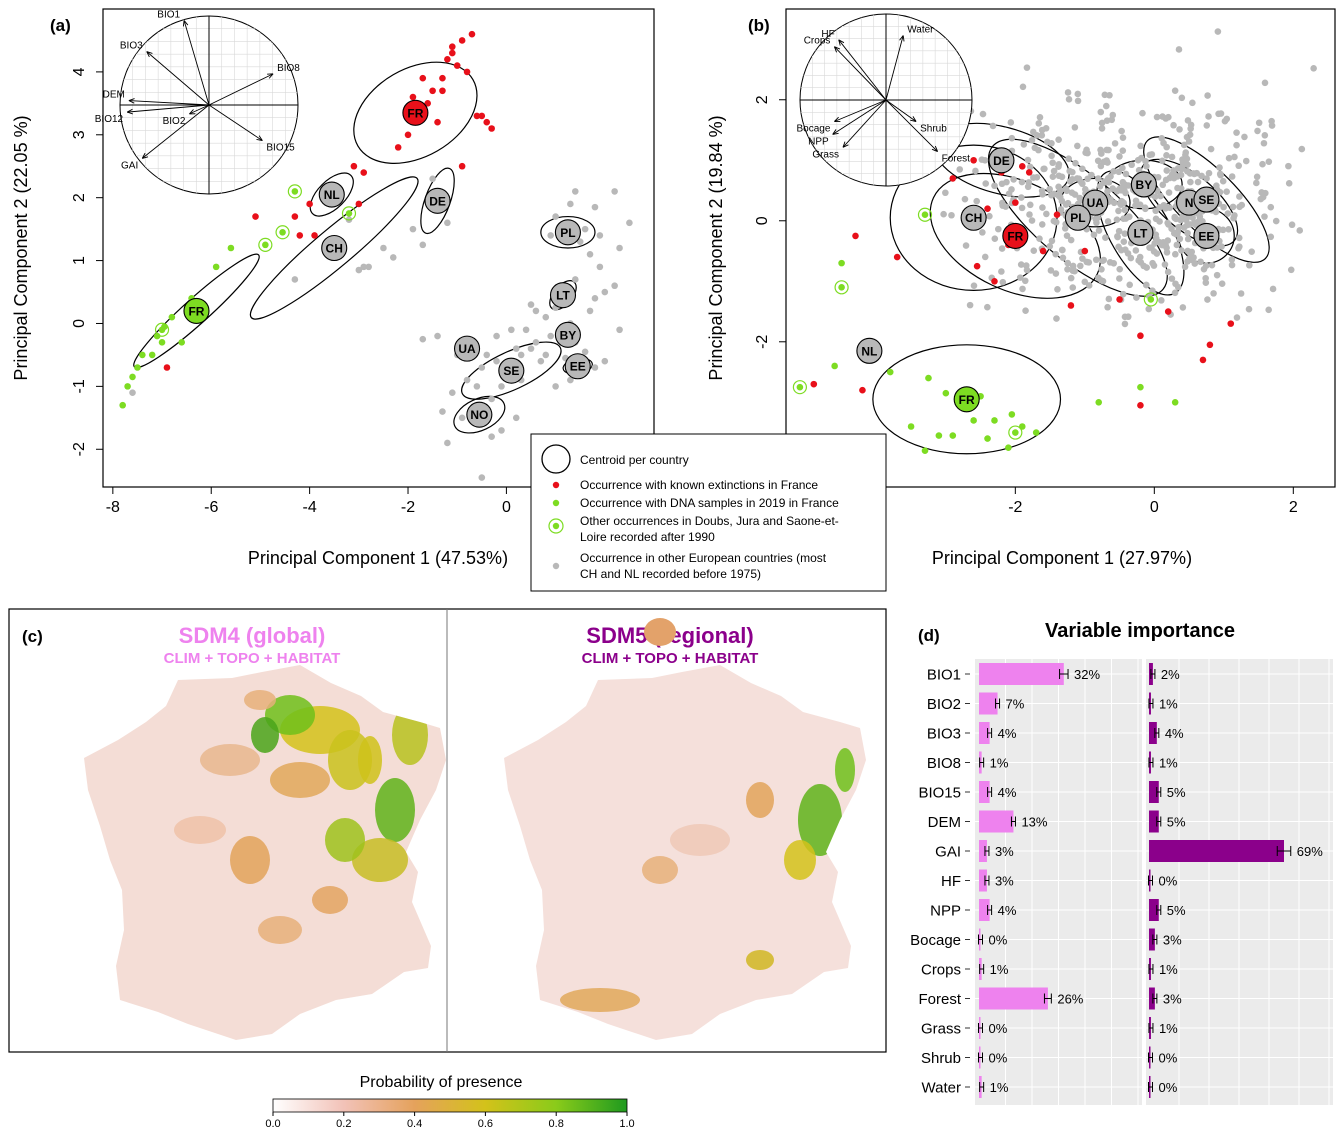  What do you see at coordinates (387, 263) in the screenshot?
I see `panel-a-centroids: FR NL DE CH FR PL LT BY UA EE SE NO` at bounding box center [387, 263].